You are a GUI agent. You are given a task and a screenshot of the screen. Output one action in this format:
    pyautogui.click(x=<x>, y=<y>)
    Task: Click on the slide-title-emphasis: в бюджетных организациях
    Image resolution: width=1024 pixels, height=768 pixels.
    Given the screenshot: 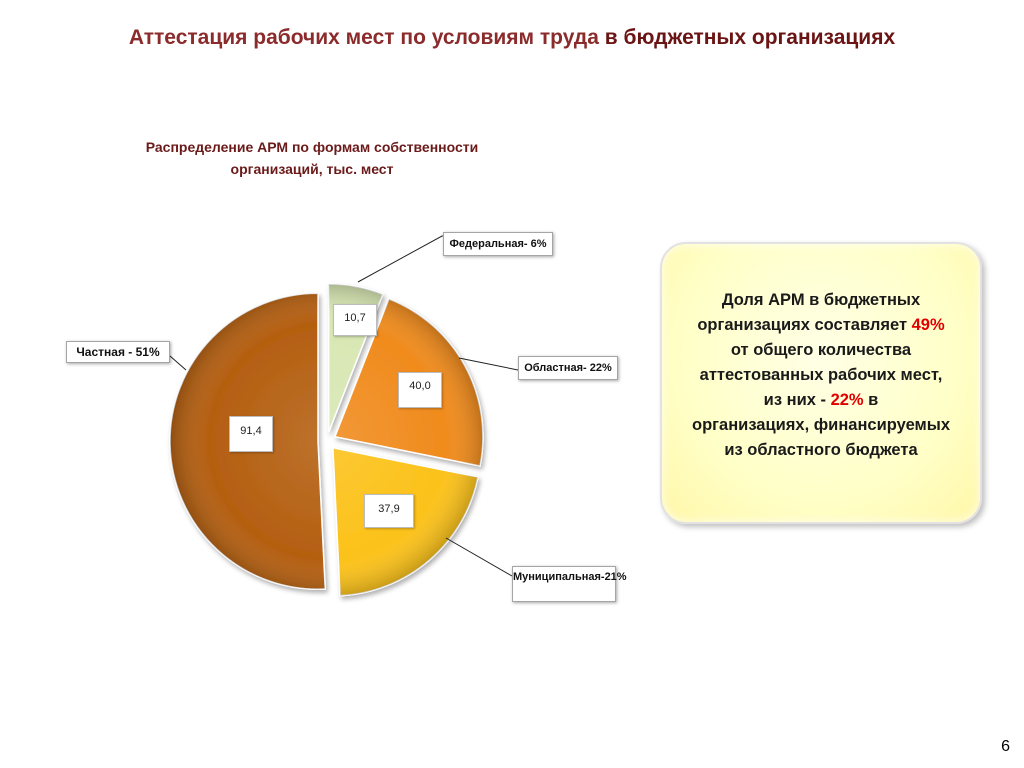 What is the action you would take?
    pyautogui.click(x=750, y=37)
    